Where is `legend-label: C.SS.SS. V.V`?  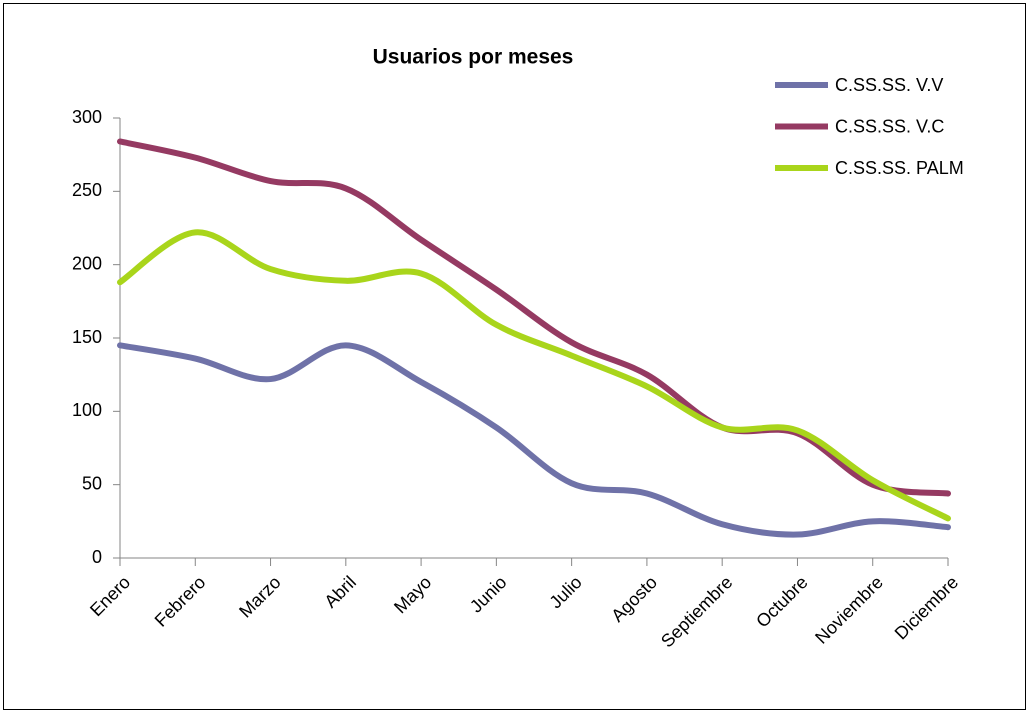 legend-label: C.SS.SS. V.V is located at coordinates (889, 85).